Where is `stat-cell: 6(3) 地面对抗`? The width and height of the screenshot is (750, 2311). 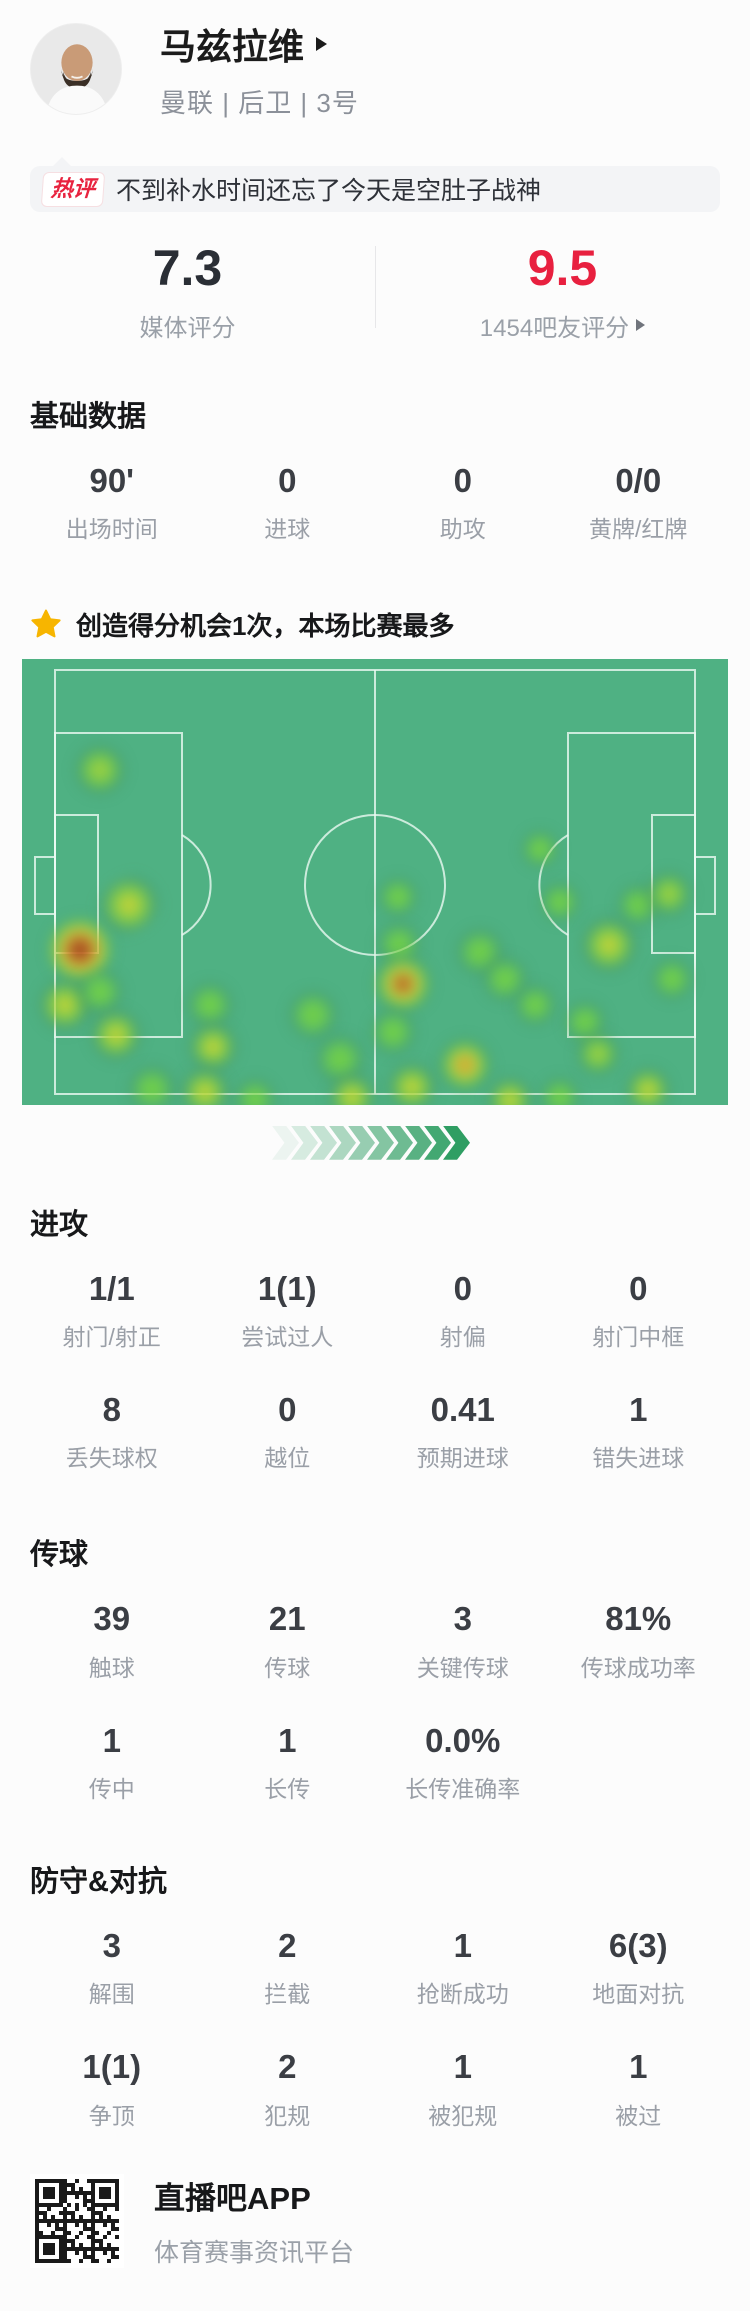
stat-cell: 6(3) 地面对抗 is located at coordinates (639, 1967).